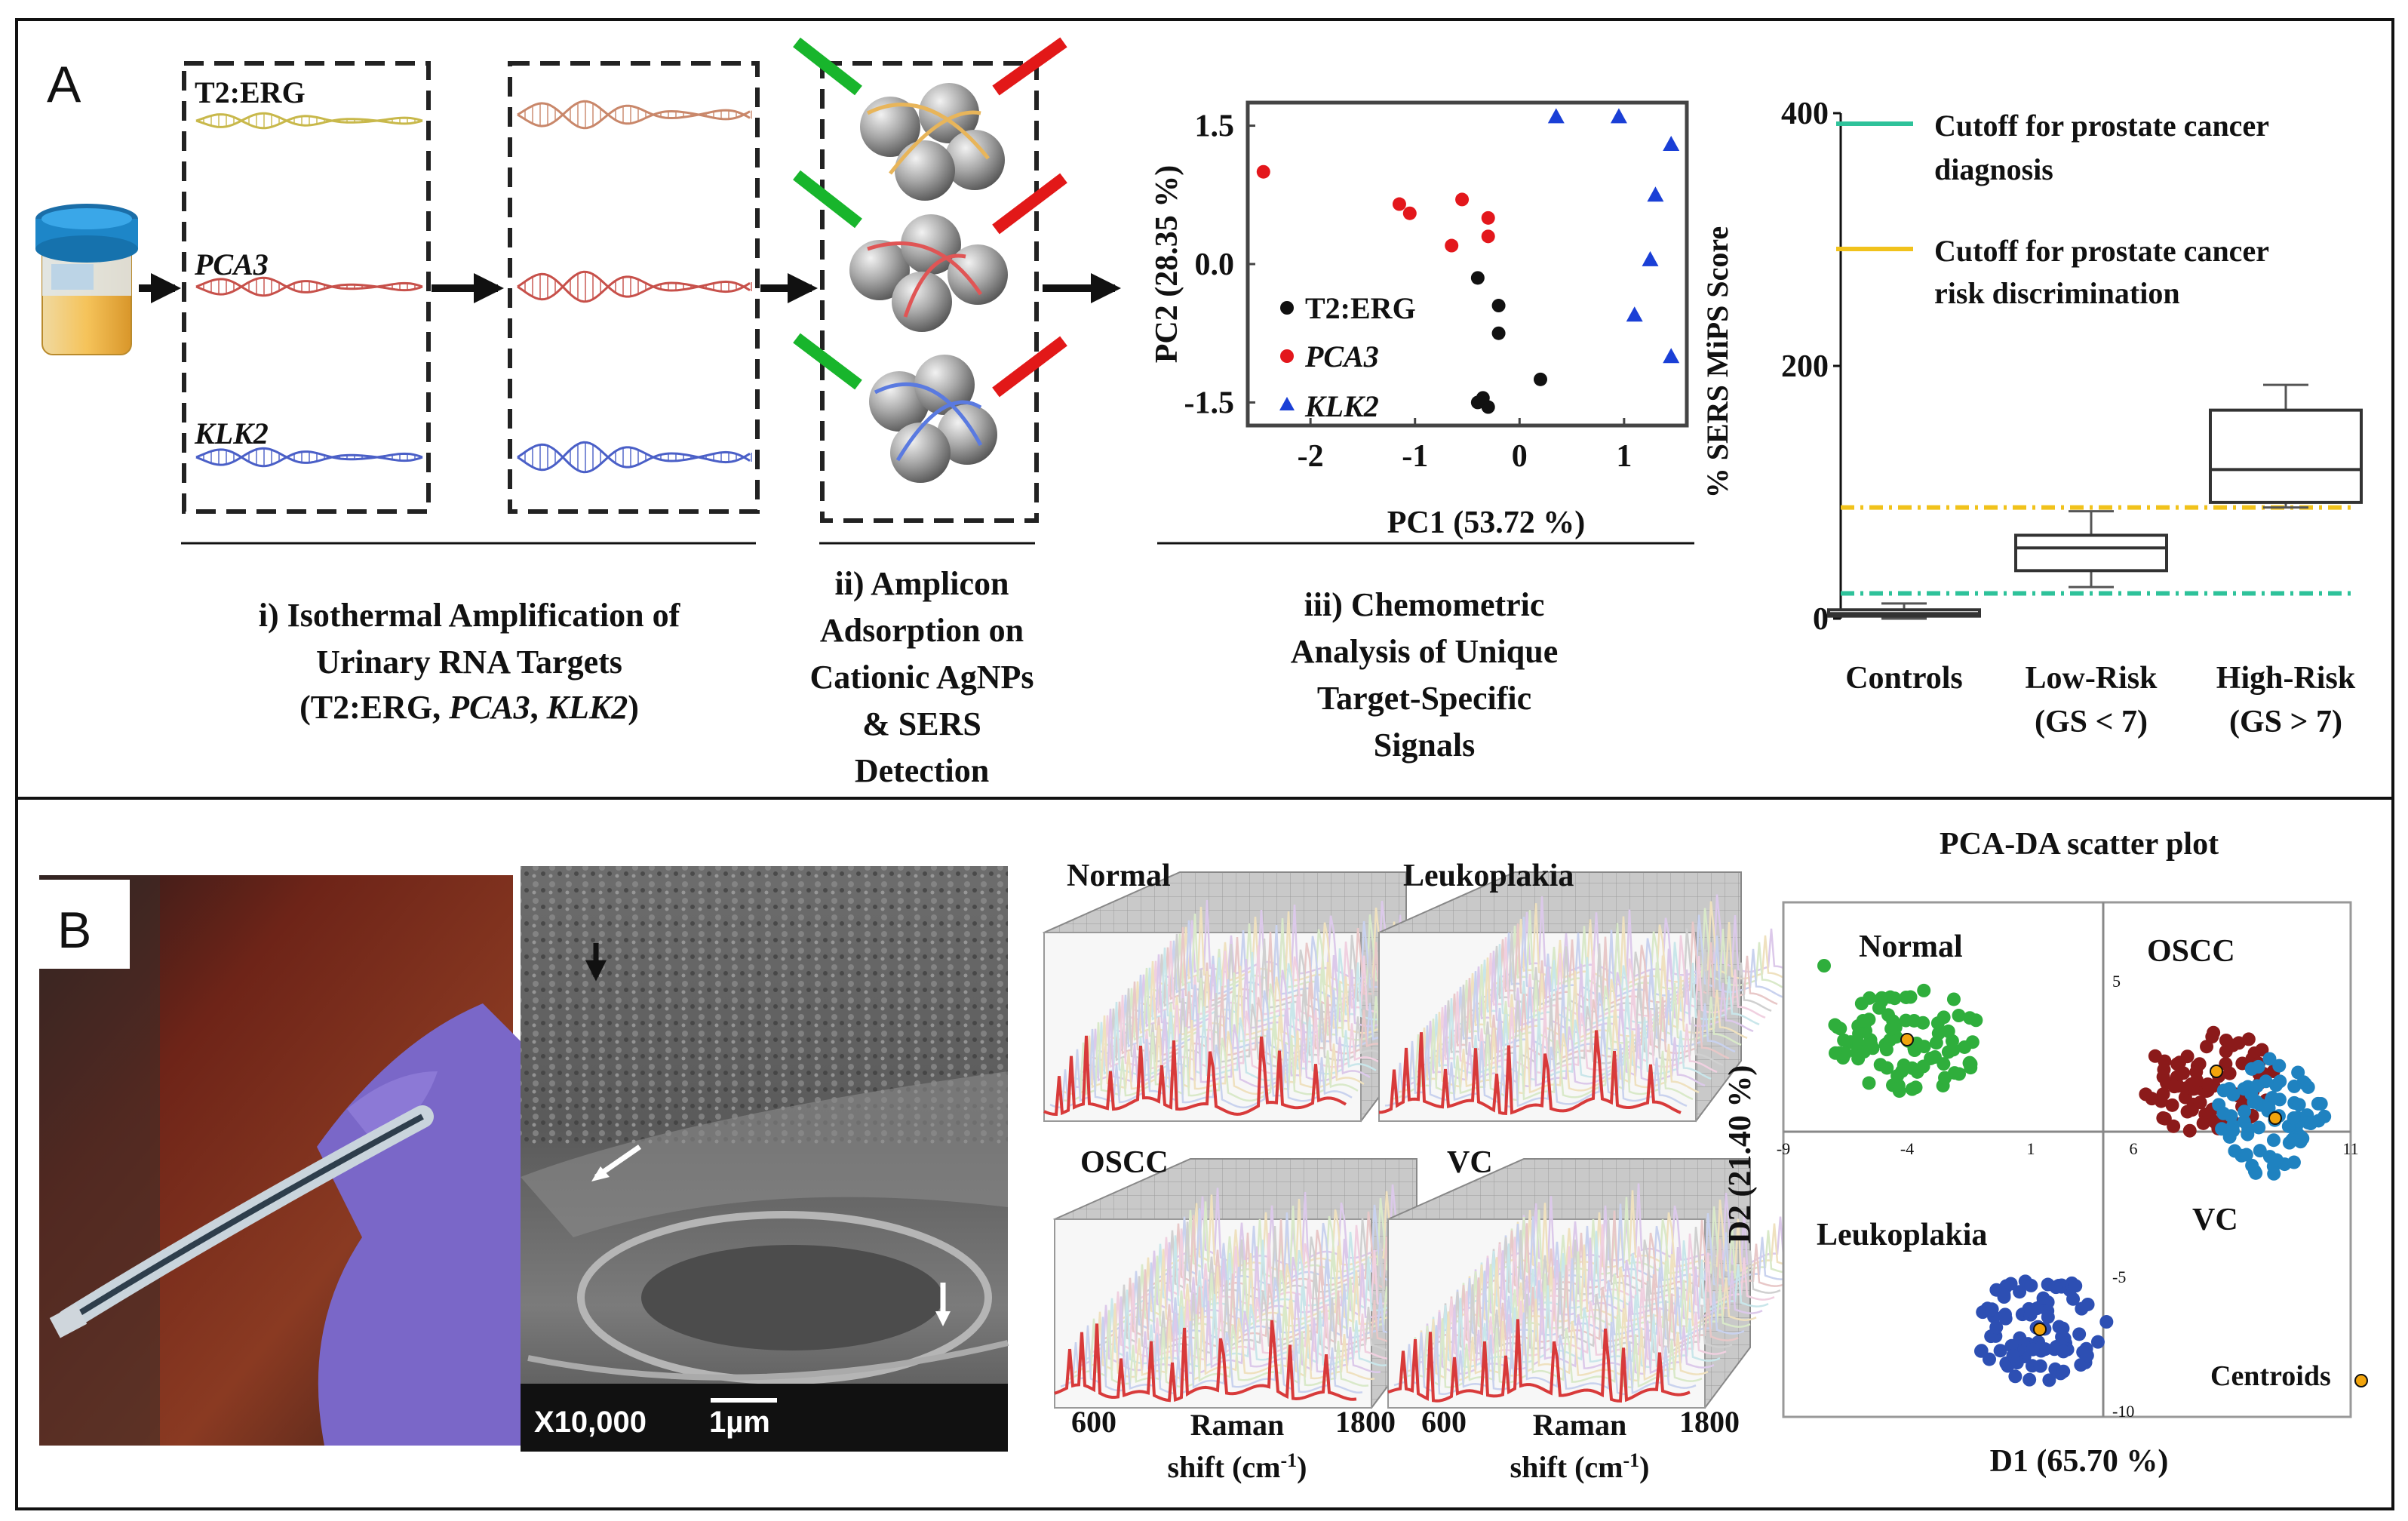  What do you see at coordinates (231, 264) in the screenshot?
I see `amplicon-label-pca3: PCA3` at bounding box center [231, 264].